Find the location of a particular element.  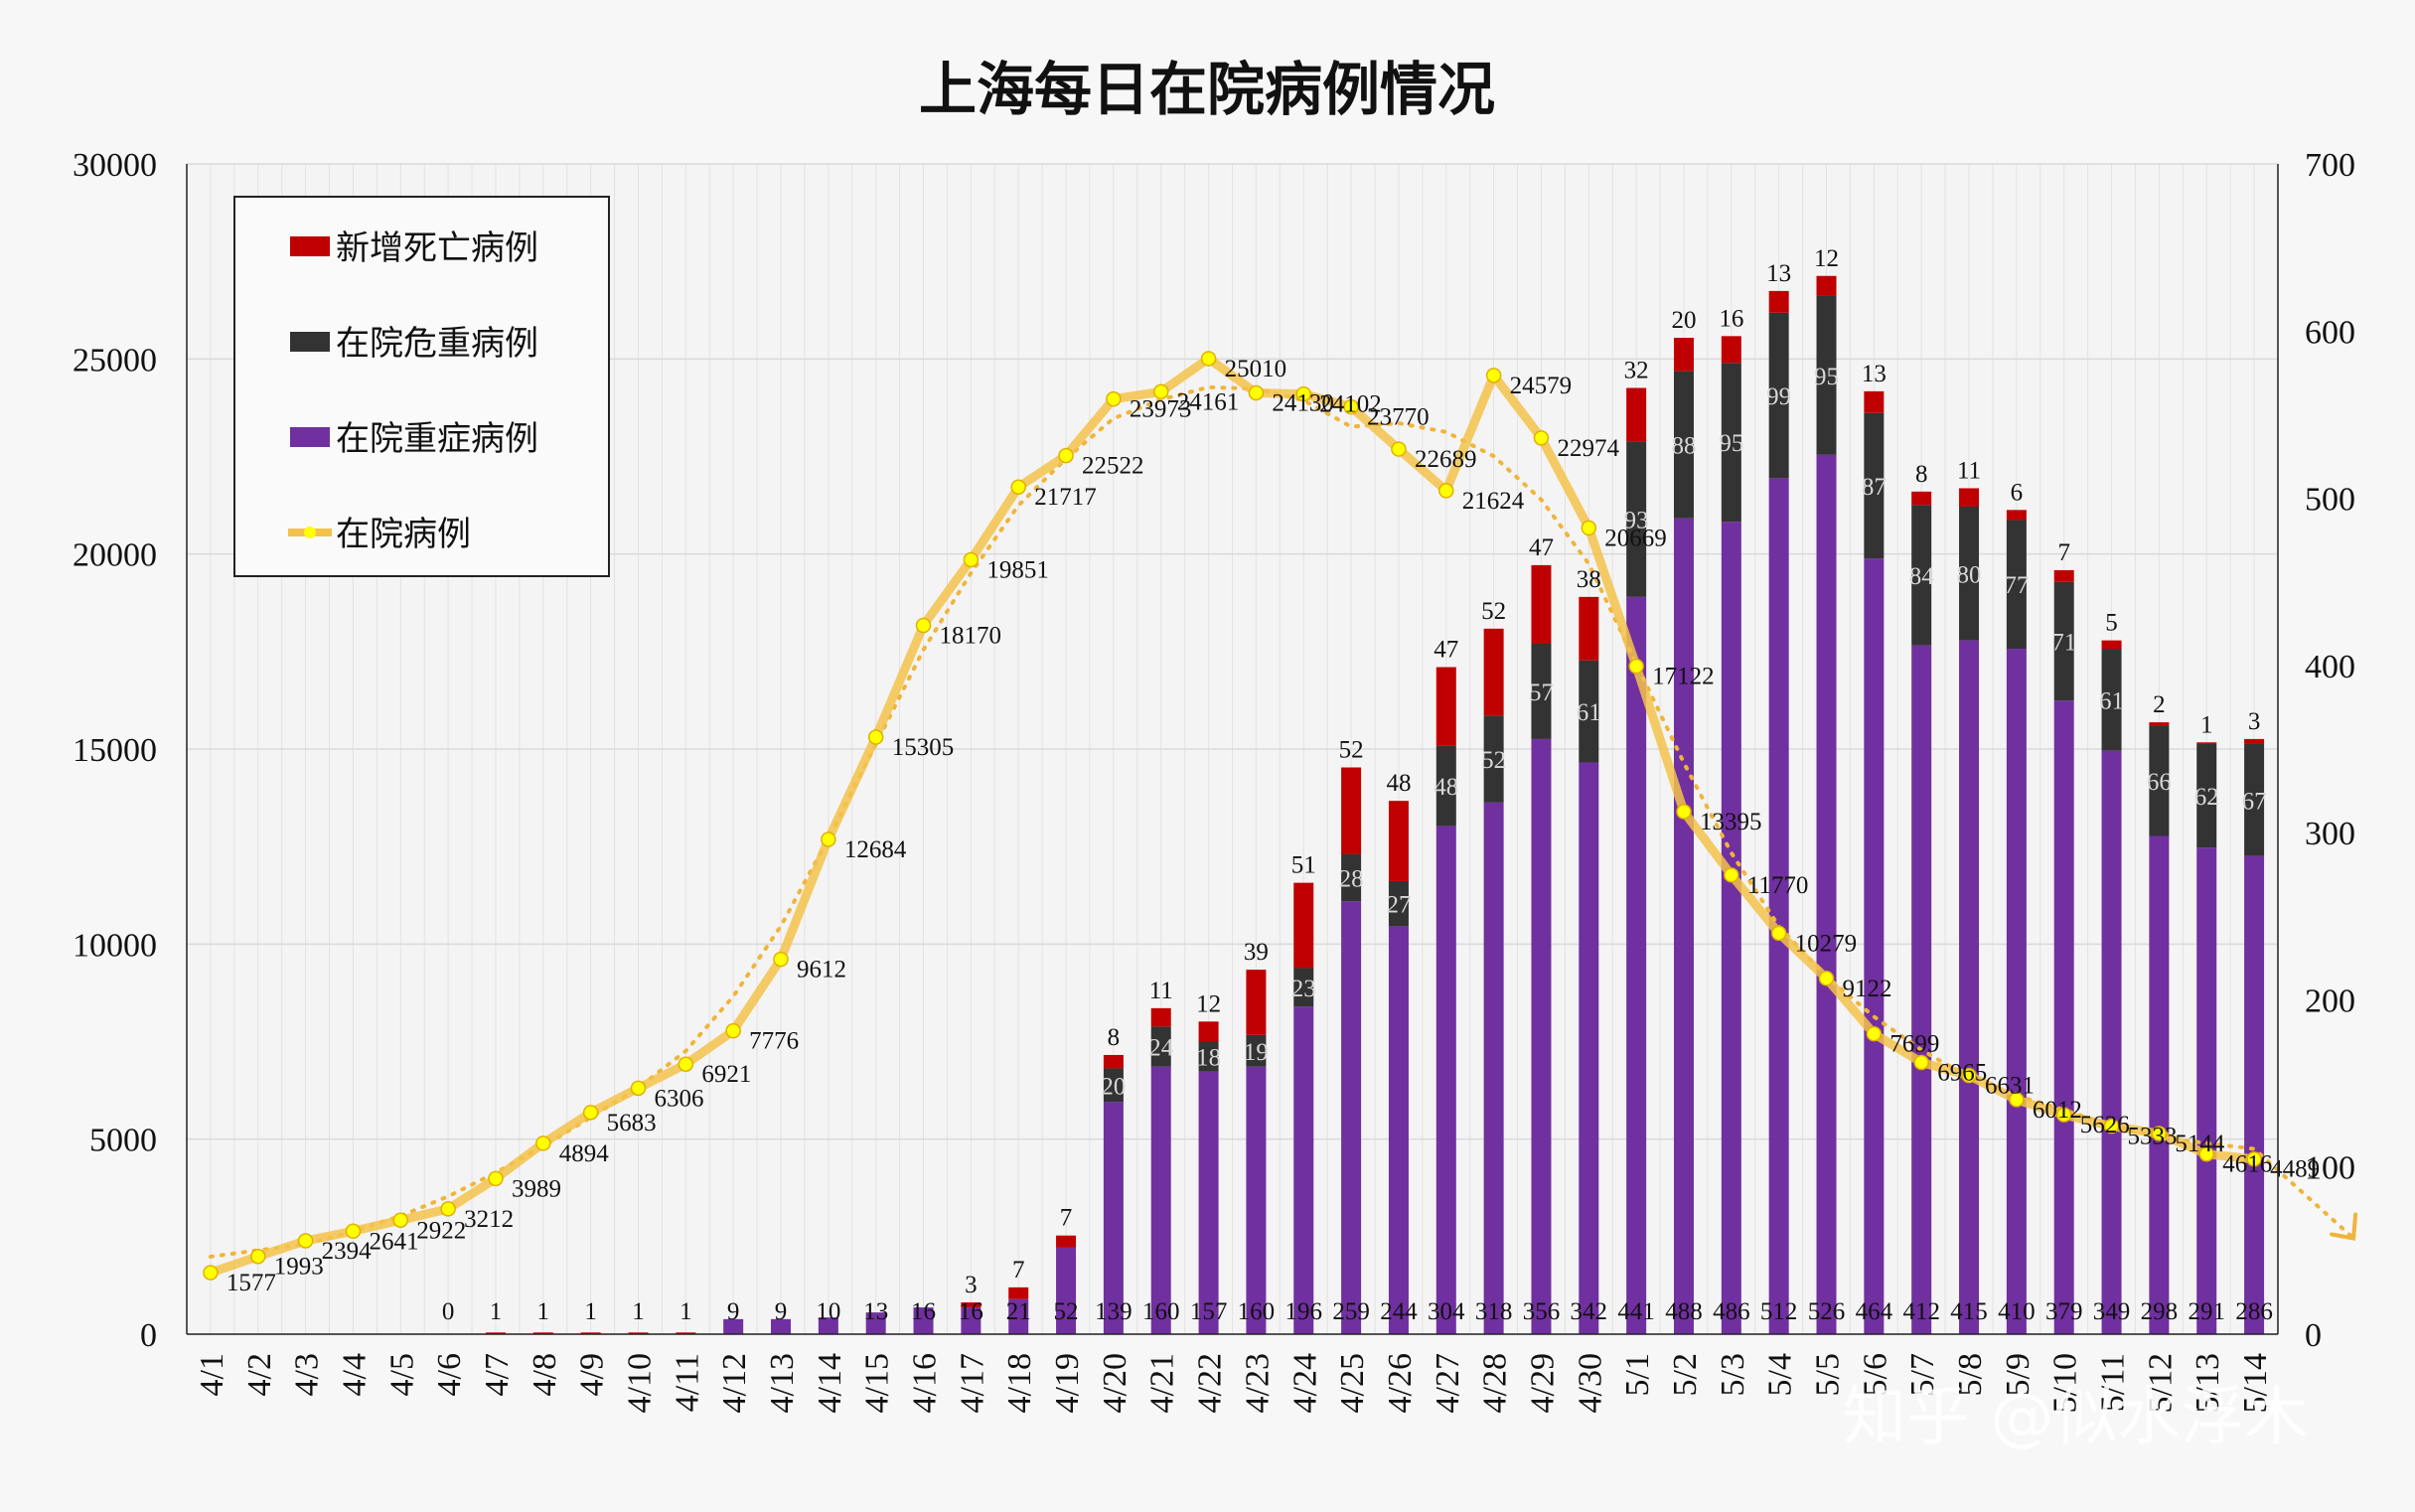

death-data-label: 11 is located at coordinates (1969, 470).